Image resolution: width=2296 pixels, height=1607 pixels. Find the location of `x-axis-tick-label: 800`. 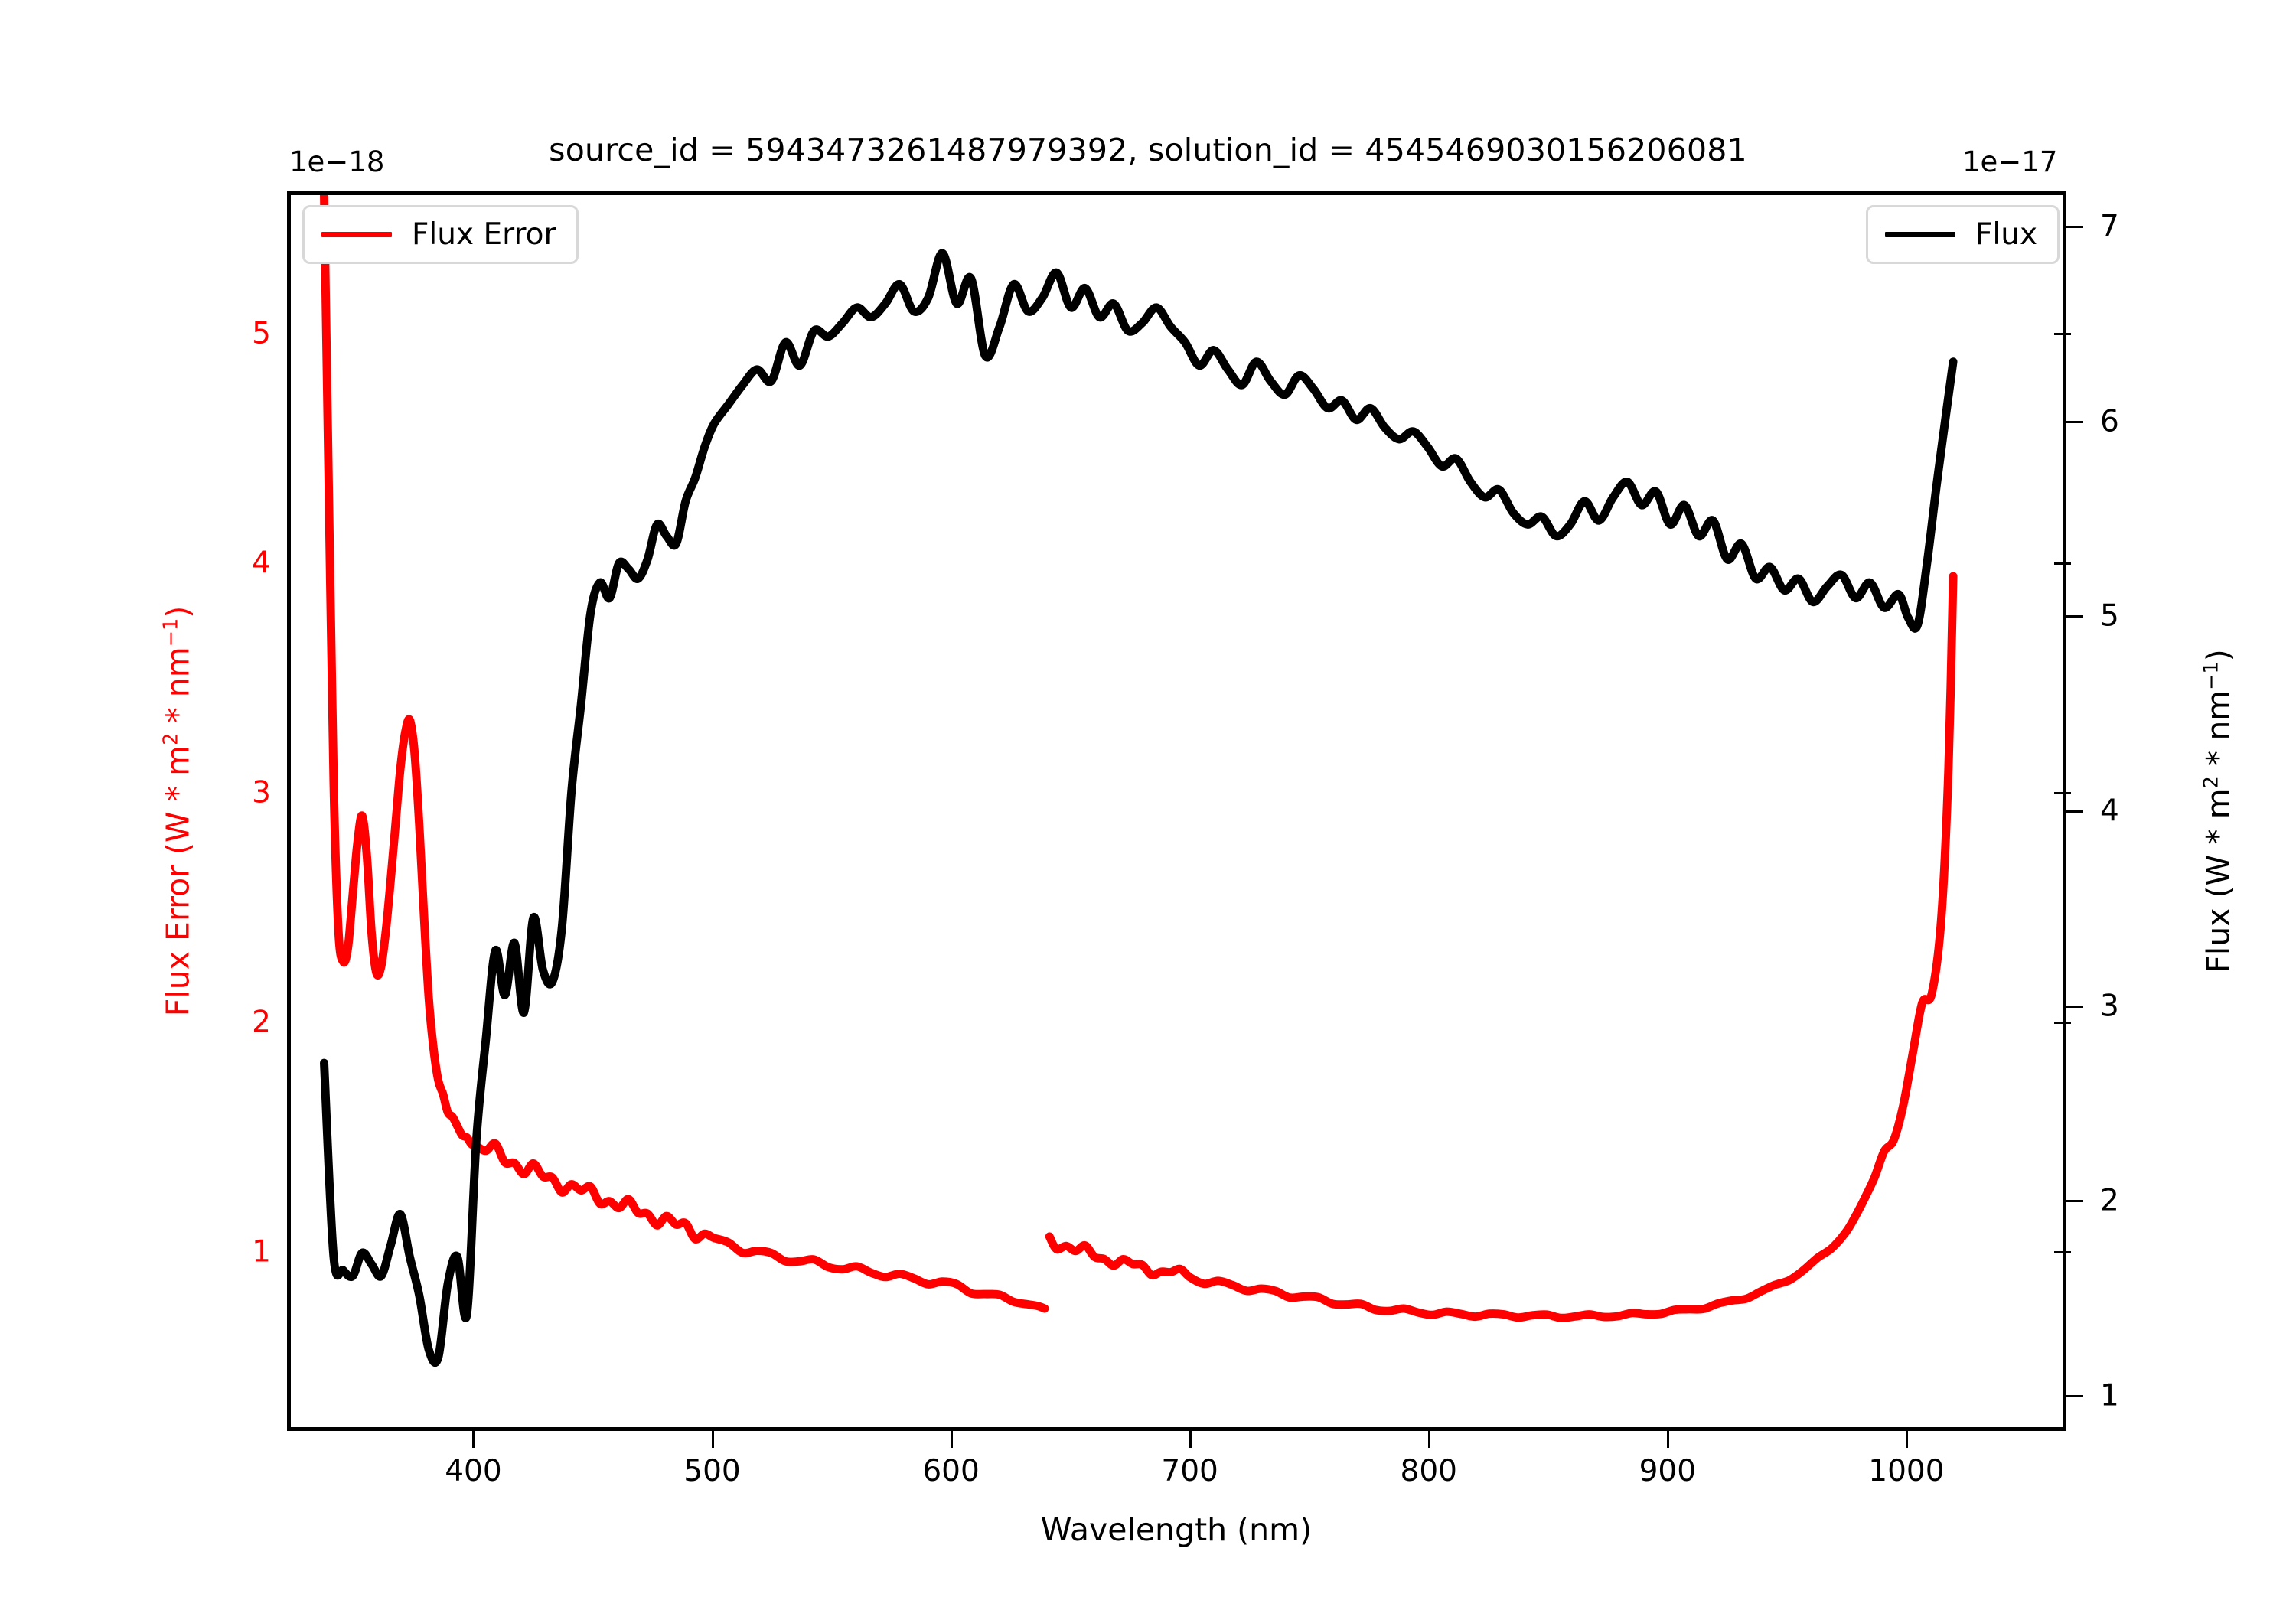

x-axis-tick-label: 800 is located at coordinates (1428, 1471).